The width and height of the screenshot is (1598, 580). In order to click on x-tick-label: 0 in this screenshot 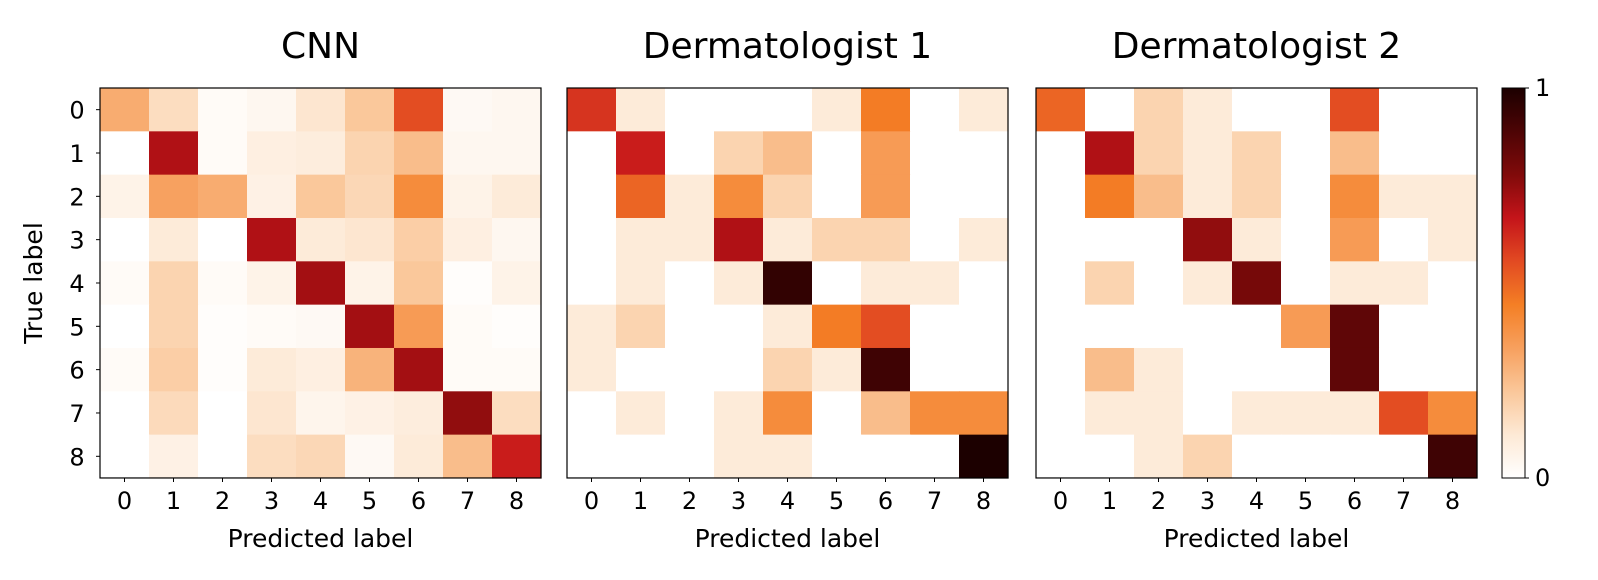, I will do `click(1060, 501)`.